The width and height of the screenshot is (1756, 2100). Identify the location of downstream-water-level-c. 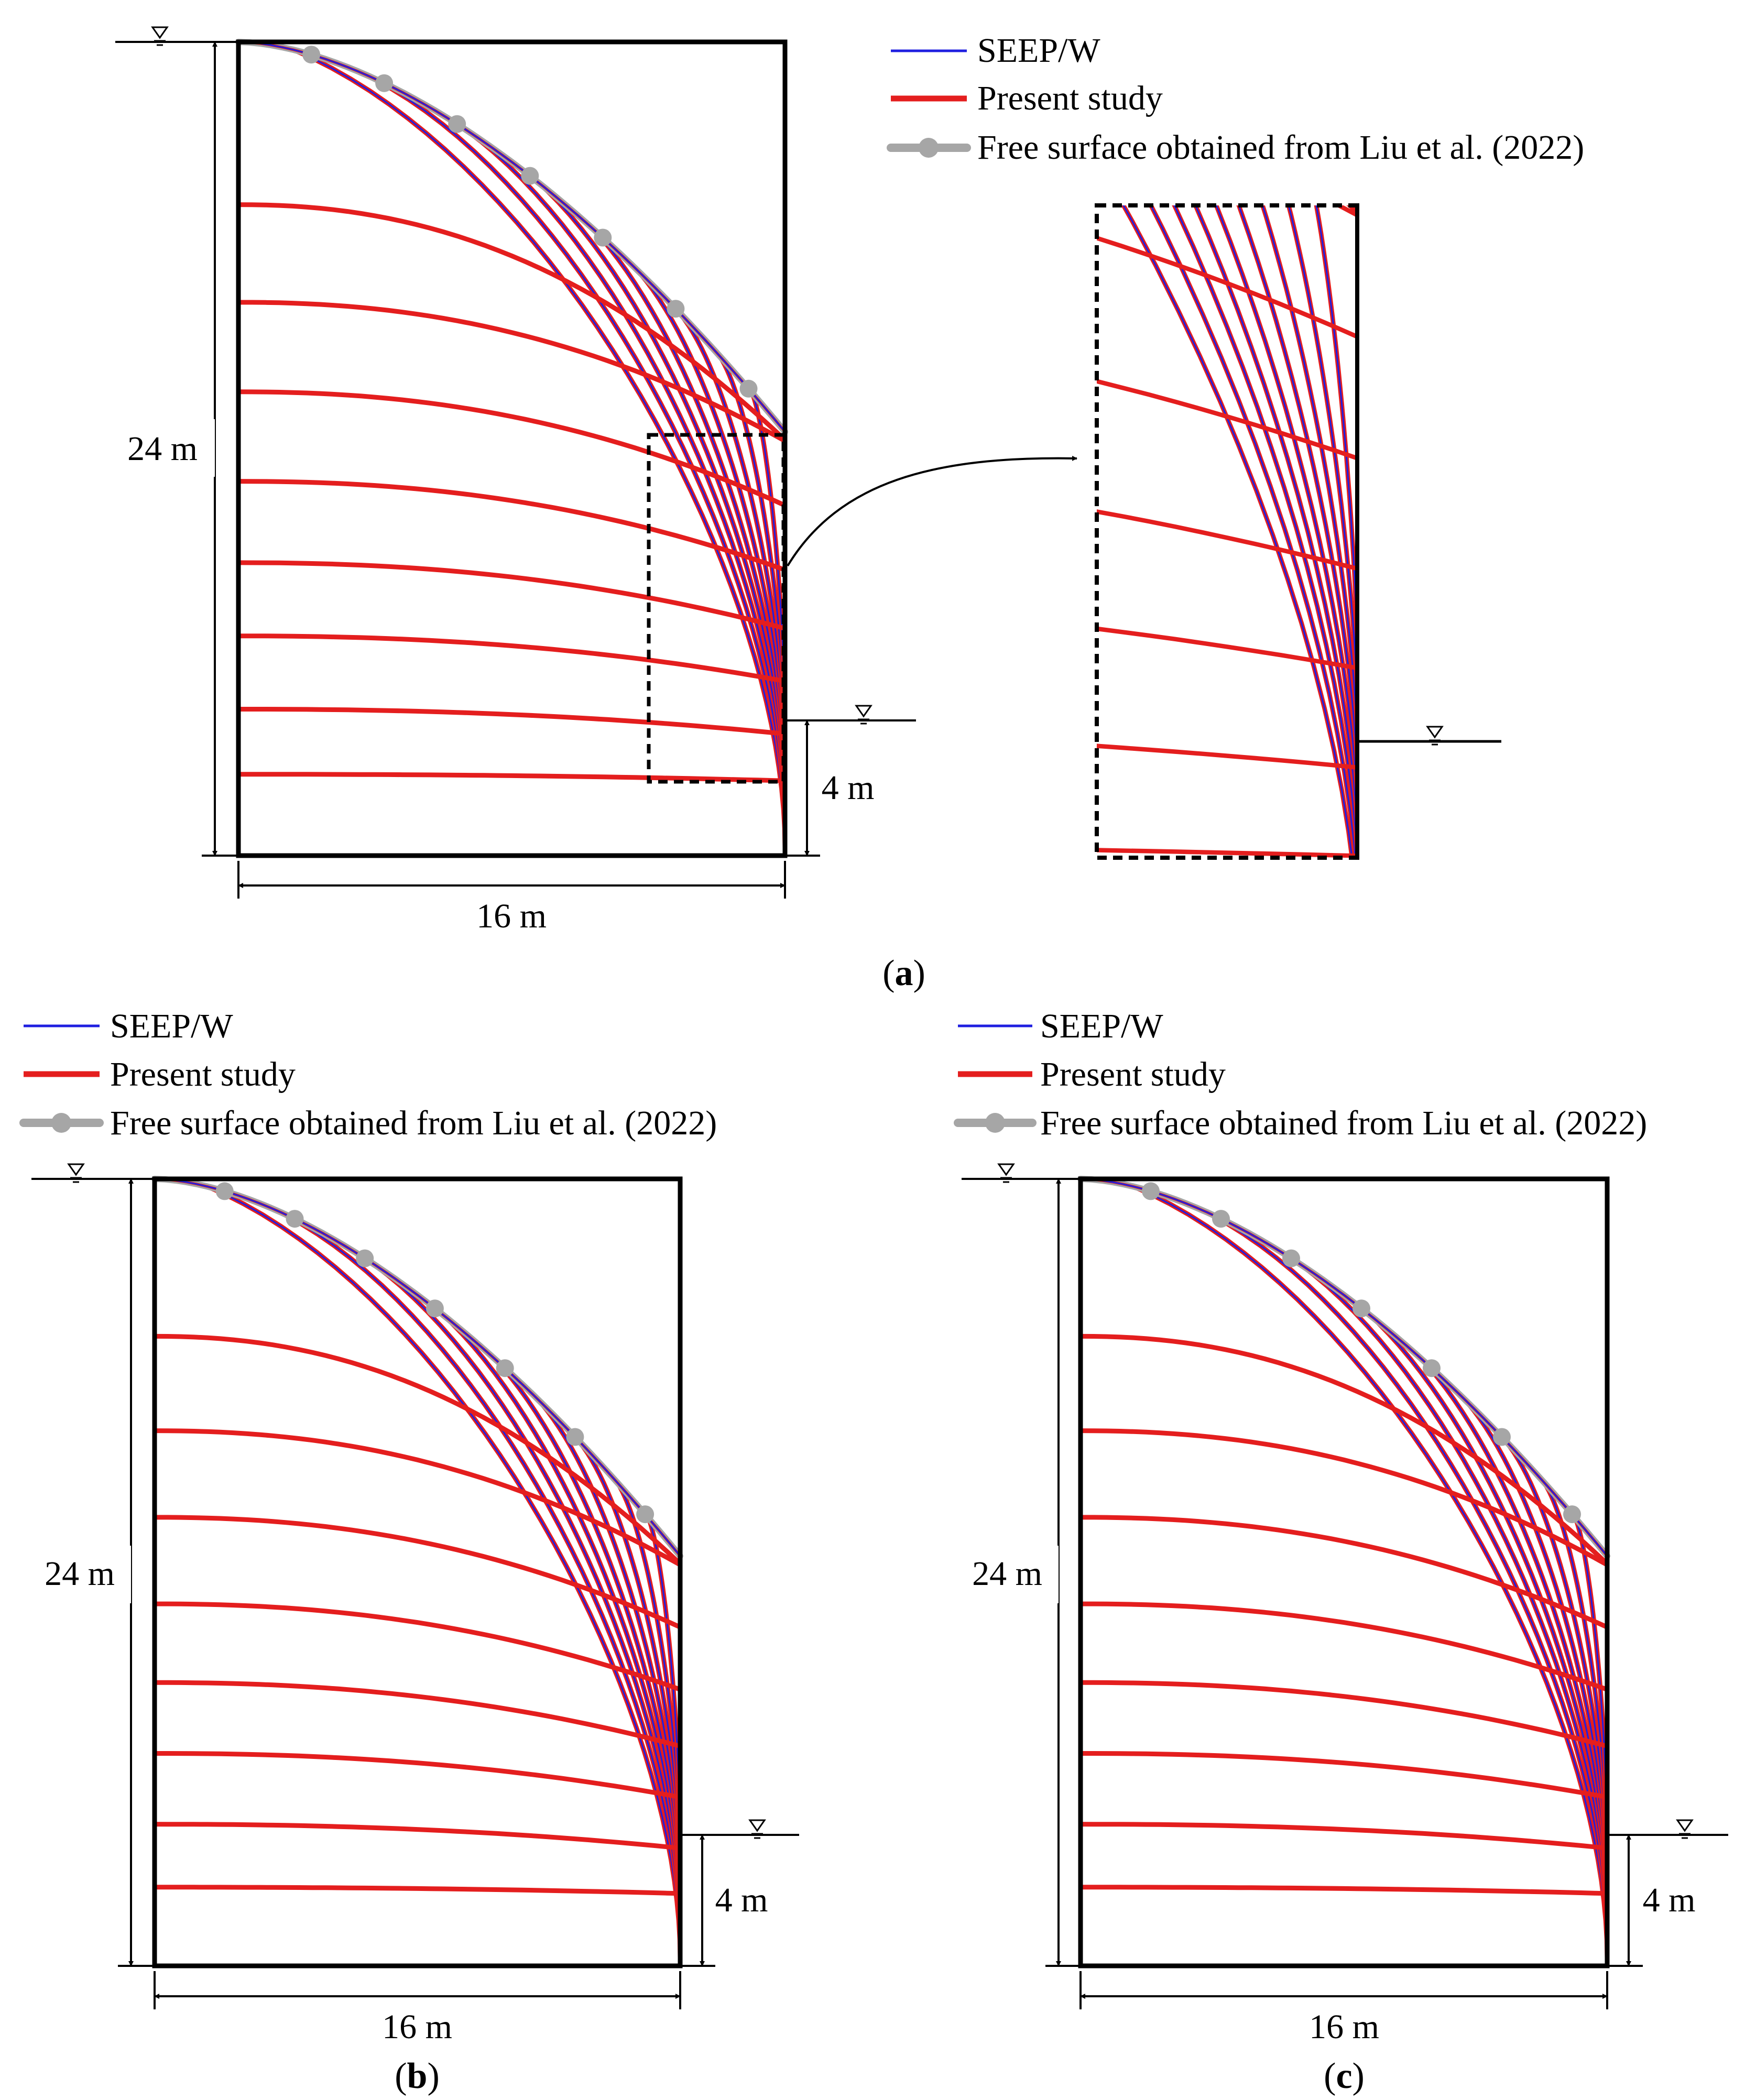
(1667, 1829).